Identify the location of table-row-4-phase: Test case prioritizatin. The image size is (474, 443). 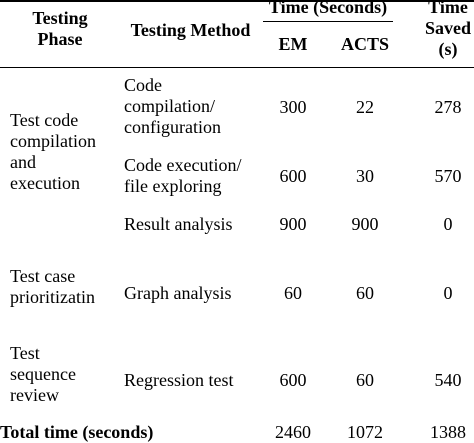
(52, 286).